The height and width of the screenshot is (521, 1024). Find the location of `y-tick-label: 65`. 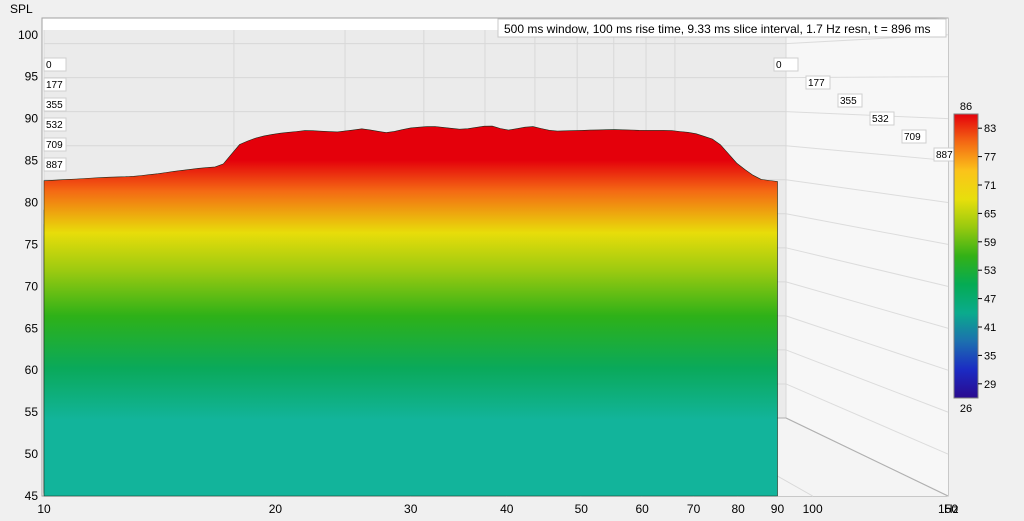

y-tick-label: 65 is located at coordinates (32, 328).